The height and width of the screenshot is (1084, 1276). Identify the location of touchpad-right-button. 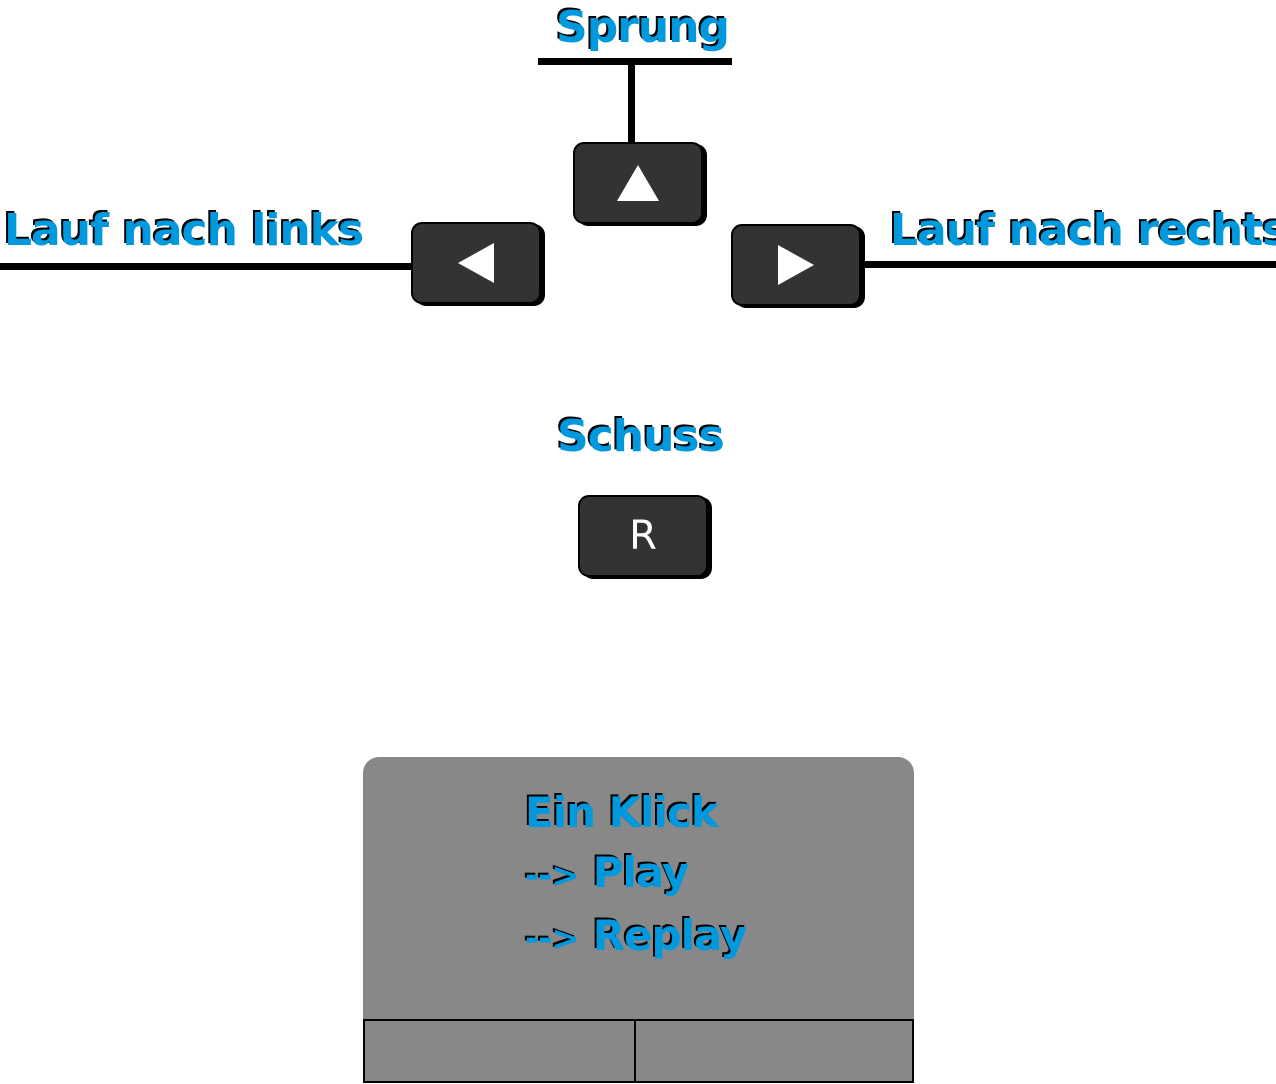
(774, 1051).